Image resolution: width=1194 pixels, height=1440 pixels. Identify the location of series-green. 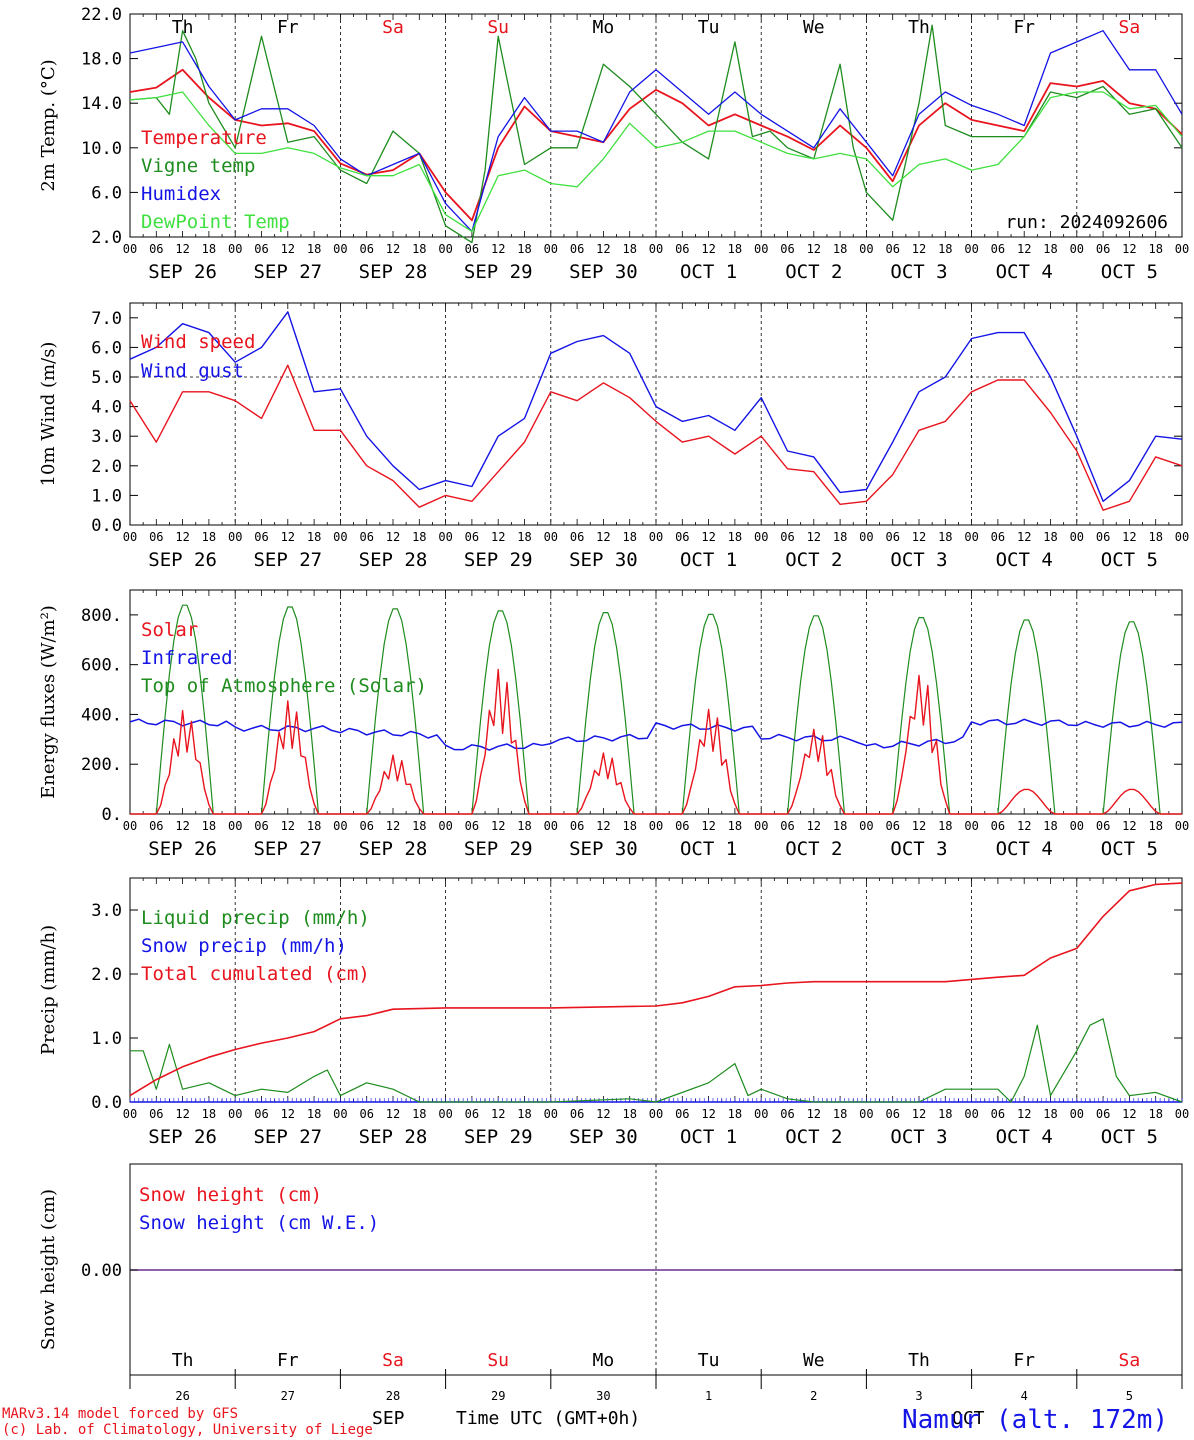
(656, 134).